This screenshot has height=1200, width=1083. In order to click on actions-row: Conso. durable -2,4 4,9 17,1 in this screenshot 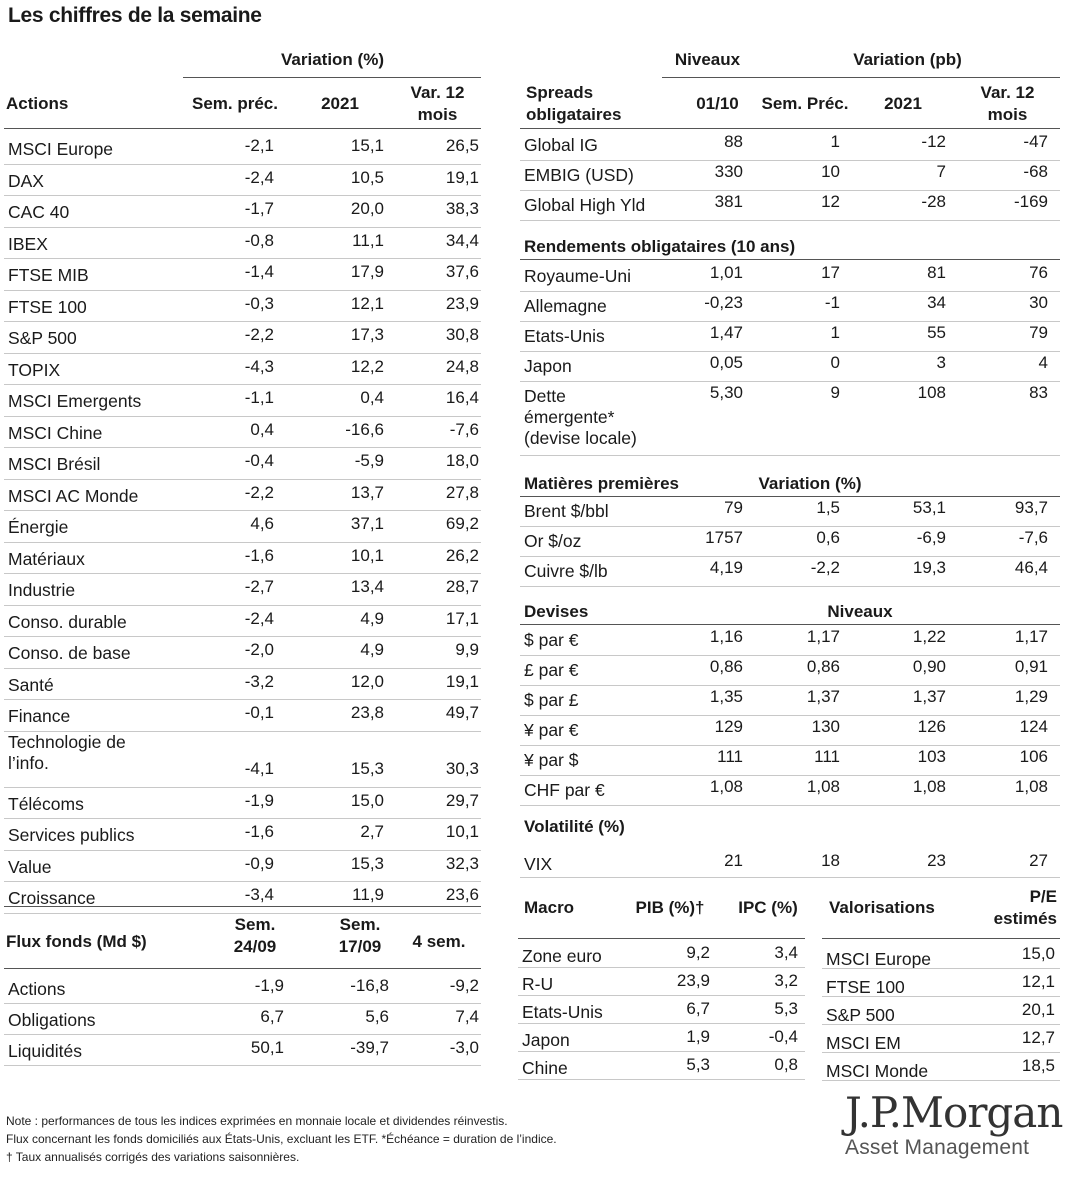, I will do `click(242, 621)`.